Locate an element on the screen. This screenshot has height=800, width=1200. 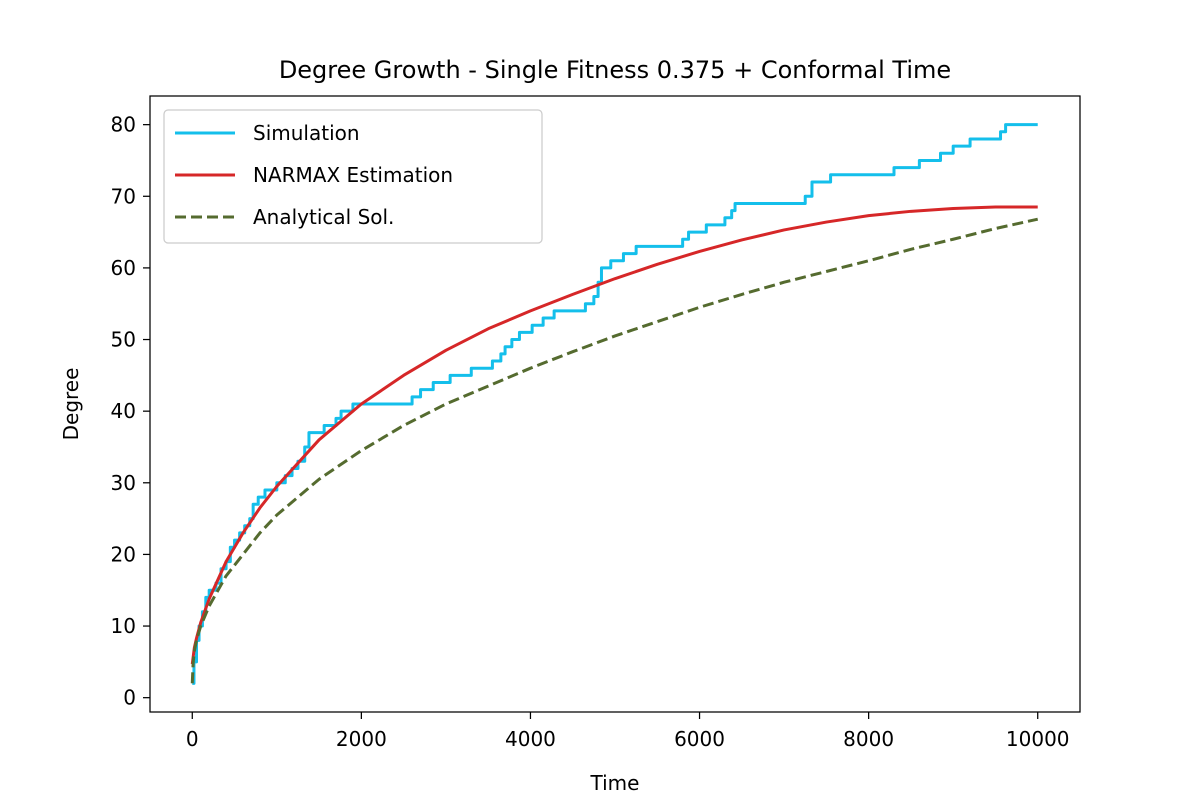
y-tick-label: 10 is located at coordinates (123, 626).